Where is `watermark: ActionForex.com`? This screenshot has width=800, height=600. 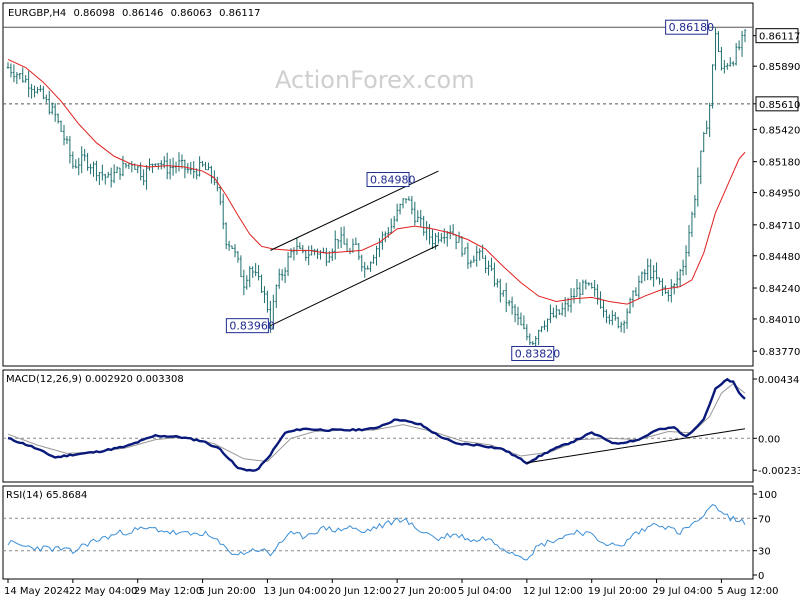
watermark: ActionForex.com is located at coordinates (375, 80).